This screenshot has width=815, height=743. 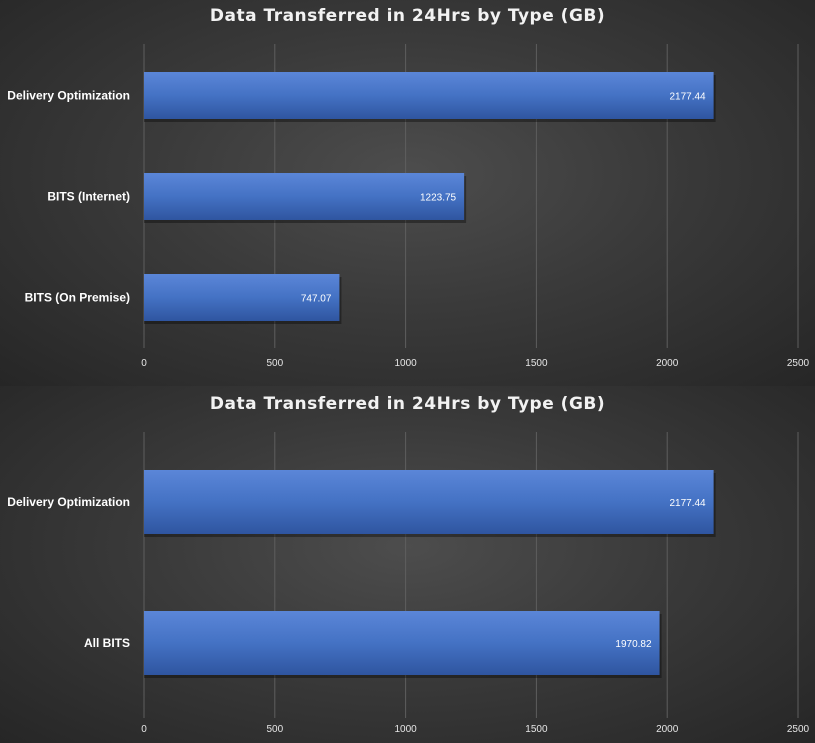 What do you see at coordinates (316, 299) in the screenshot?
I see `data-label: 747.07` at bounding box center [316, 299].